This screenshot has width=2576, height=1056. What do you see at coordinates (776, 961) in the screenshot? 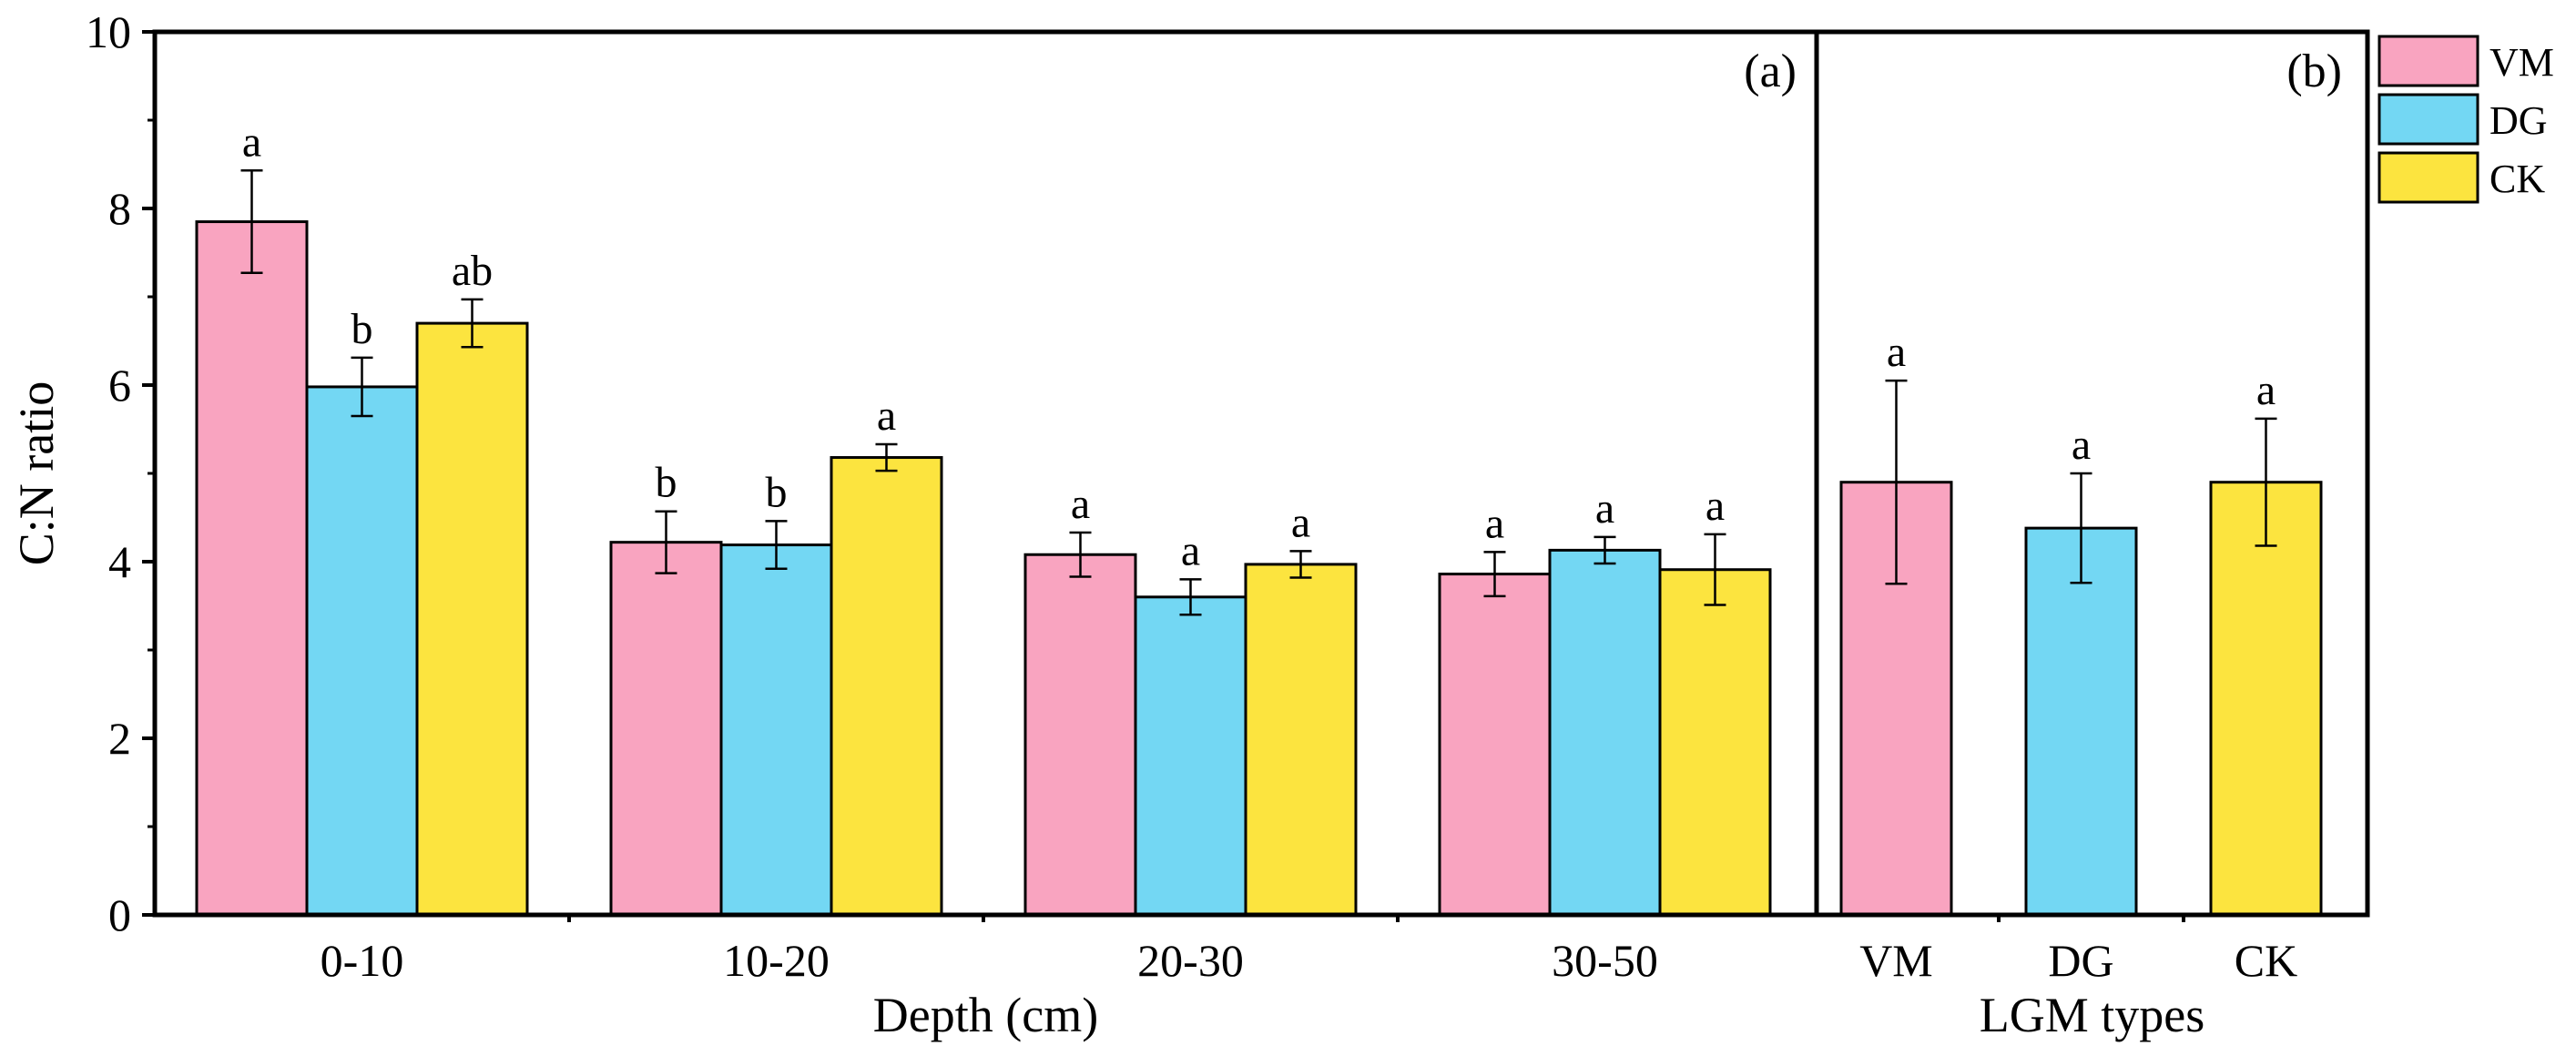
I see `x-tick-label: 10-20` at bounding box center [776, 961].